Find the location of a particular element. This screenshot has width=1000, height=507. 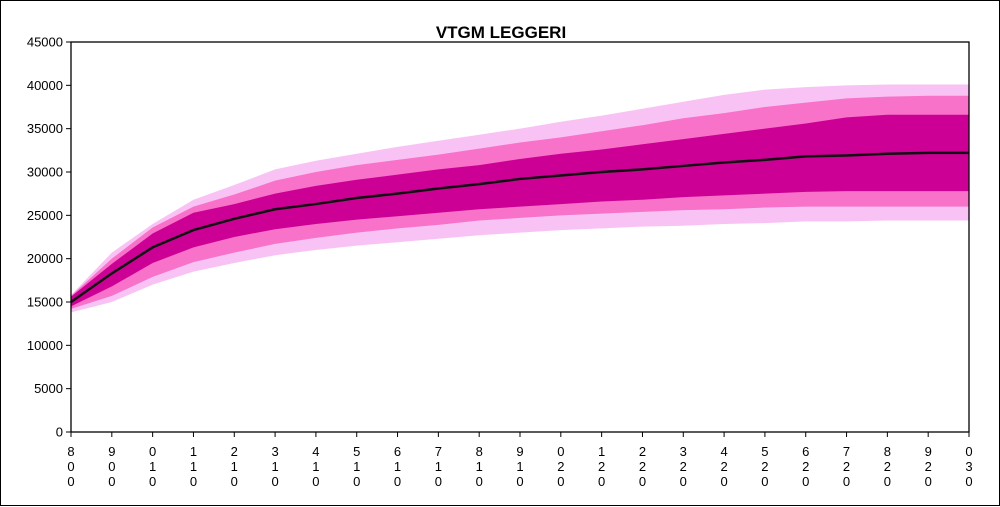

y-tick-label: 35000 is located at coordinates (45, 128).